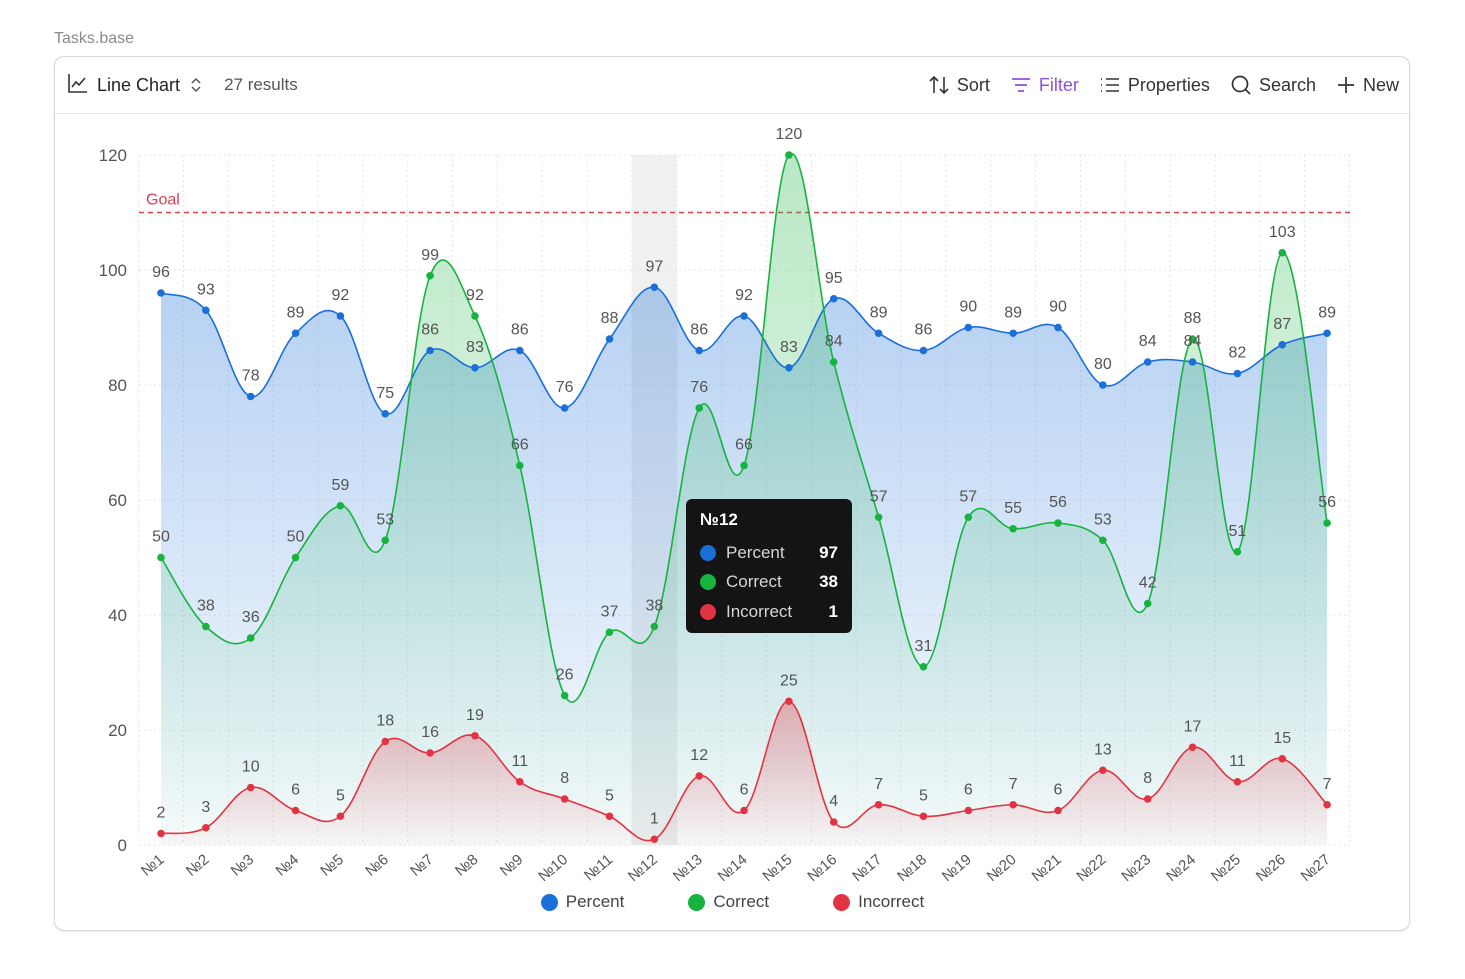 This screenshot has width=1465, height=979. What do you see at coordinates (755, 552) in the screenshot?
I see `tooltip-name: Percent` at bounding box center [755, 552].